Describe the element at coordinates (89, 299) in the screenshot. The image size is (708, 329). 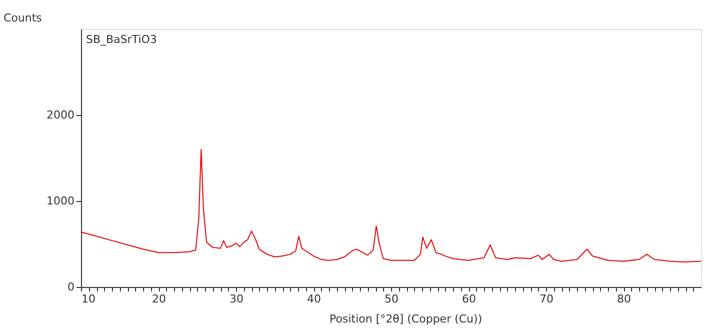
I see `x-tick-label: 10` at that location.